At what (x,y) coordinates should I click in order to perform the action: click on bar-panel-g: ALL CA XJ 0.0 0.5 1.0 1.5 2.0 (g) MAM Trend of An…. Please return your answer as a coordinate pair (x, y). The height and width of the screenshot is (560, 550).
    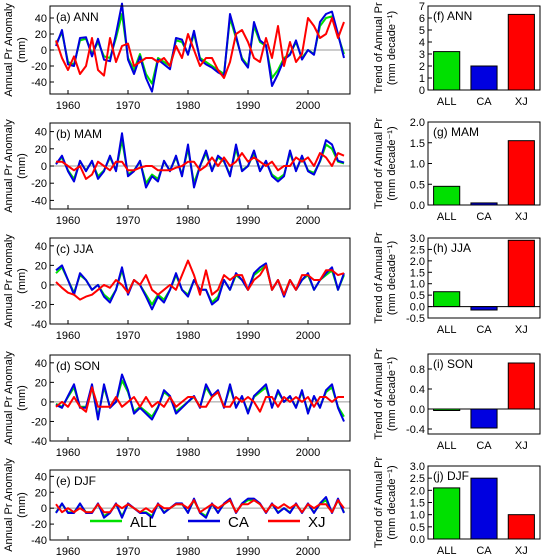
    Looking at the image, I should click on (457, 170).